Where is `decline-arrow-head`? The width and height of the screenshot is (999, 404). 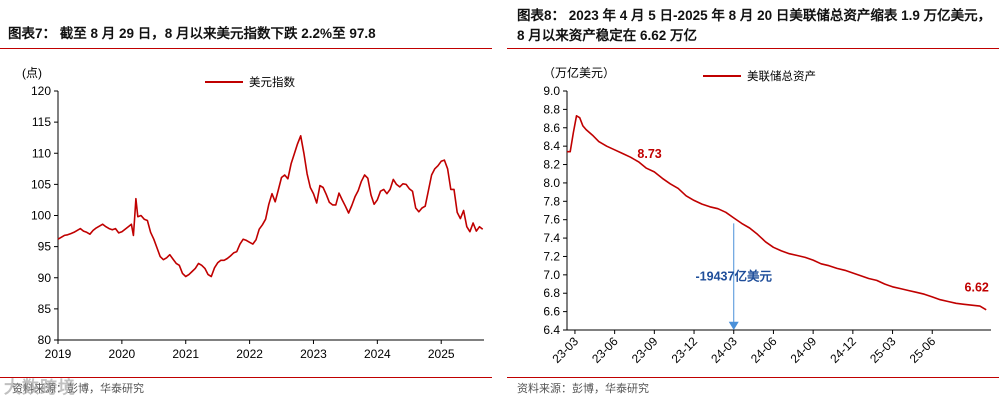
decline-arrow-head is located at coordinates (733, 325).